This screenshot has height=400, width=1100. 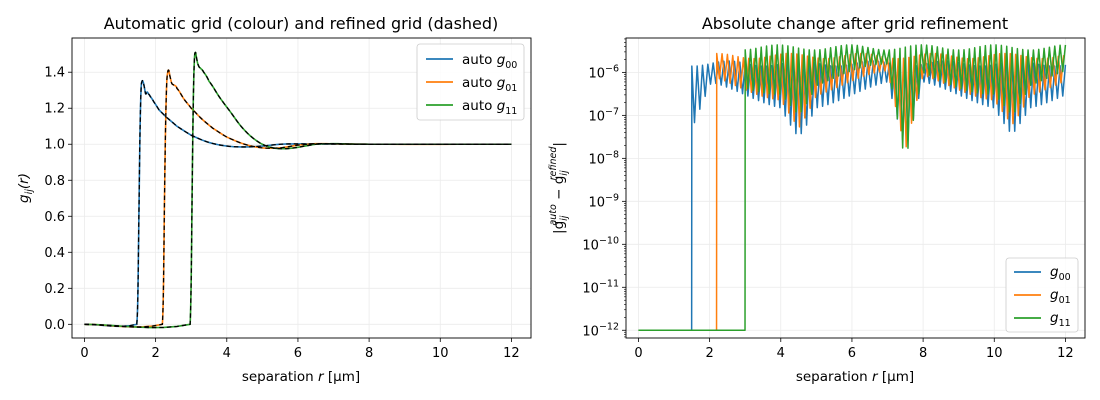 What do you see at coordinates (54, 109) in the screenshot?
I see `left-y-tick-label: 1.2` at bounding box center [54, 109].